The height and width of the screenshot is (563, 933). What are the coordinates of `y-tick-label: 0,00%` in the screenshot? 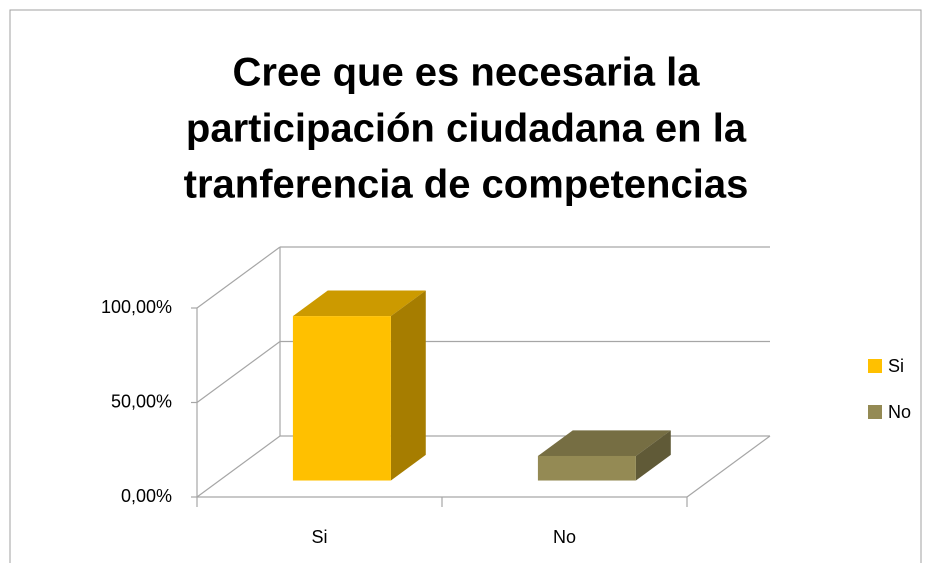 It's located at (146, 496).